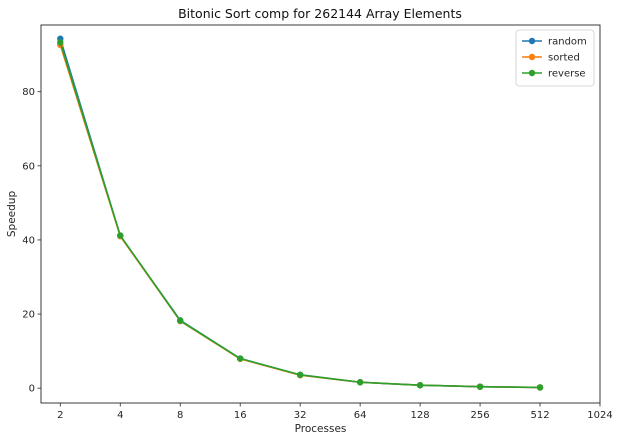 This screenshot has height=441, width=618. Describe the element at coordinates (180, 415) in the screenshot. I see `x-tick-label: 8` at that location.